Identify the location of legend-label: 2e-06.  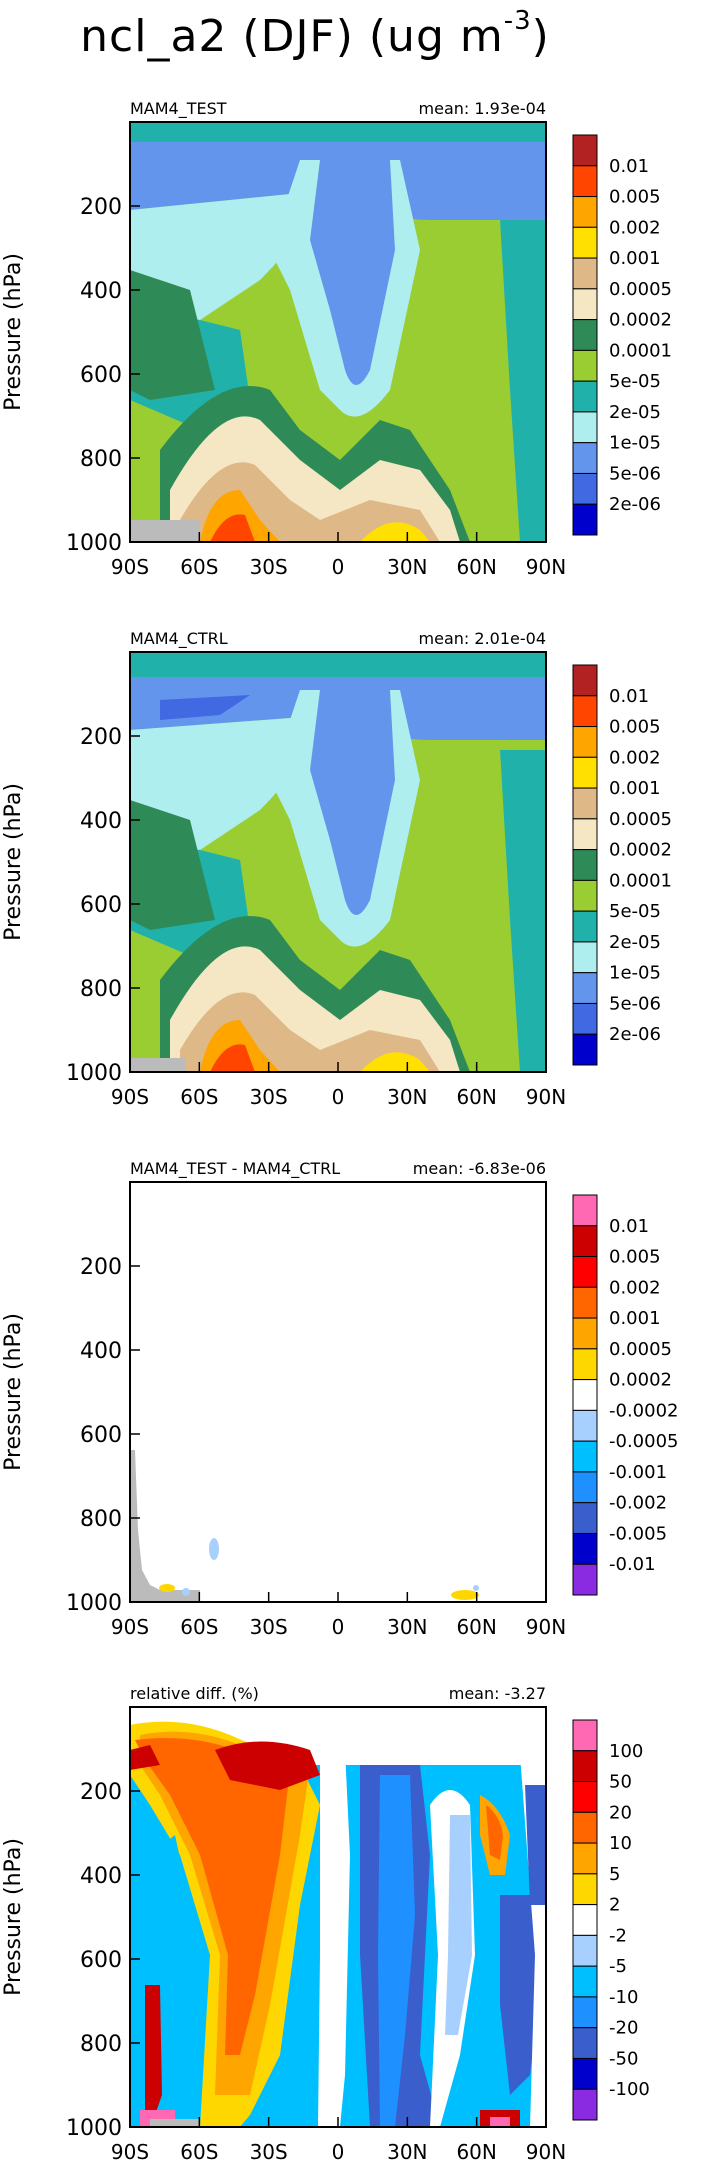
(635, 504).